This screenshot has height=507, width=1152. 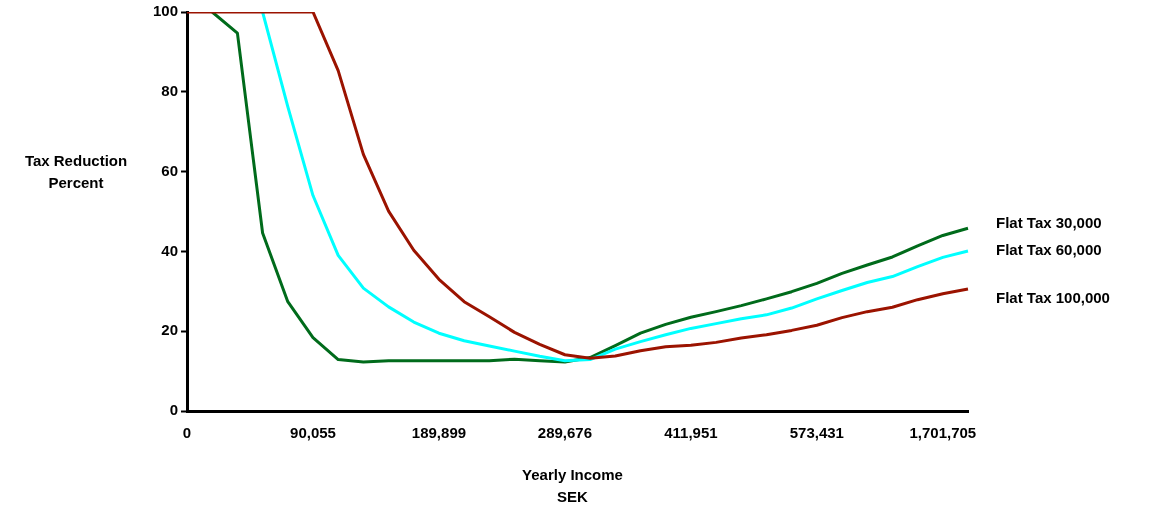 I want to click on x-tick-label: 411,951, so click(x=691, y=433).